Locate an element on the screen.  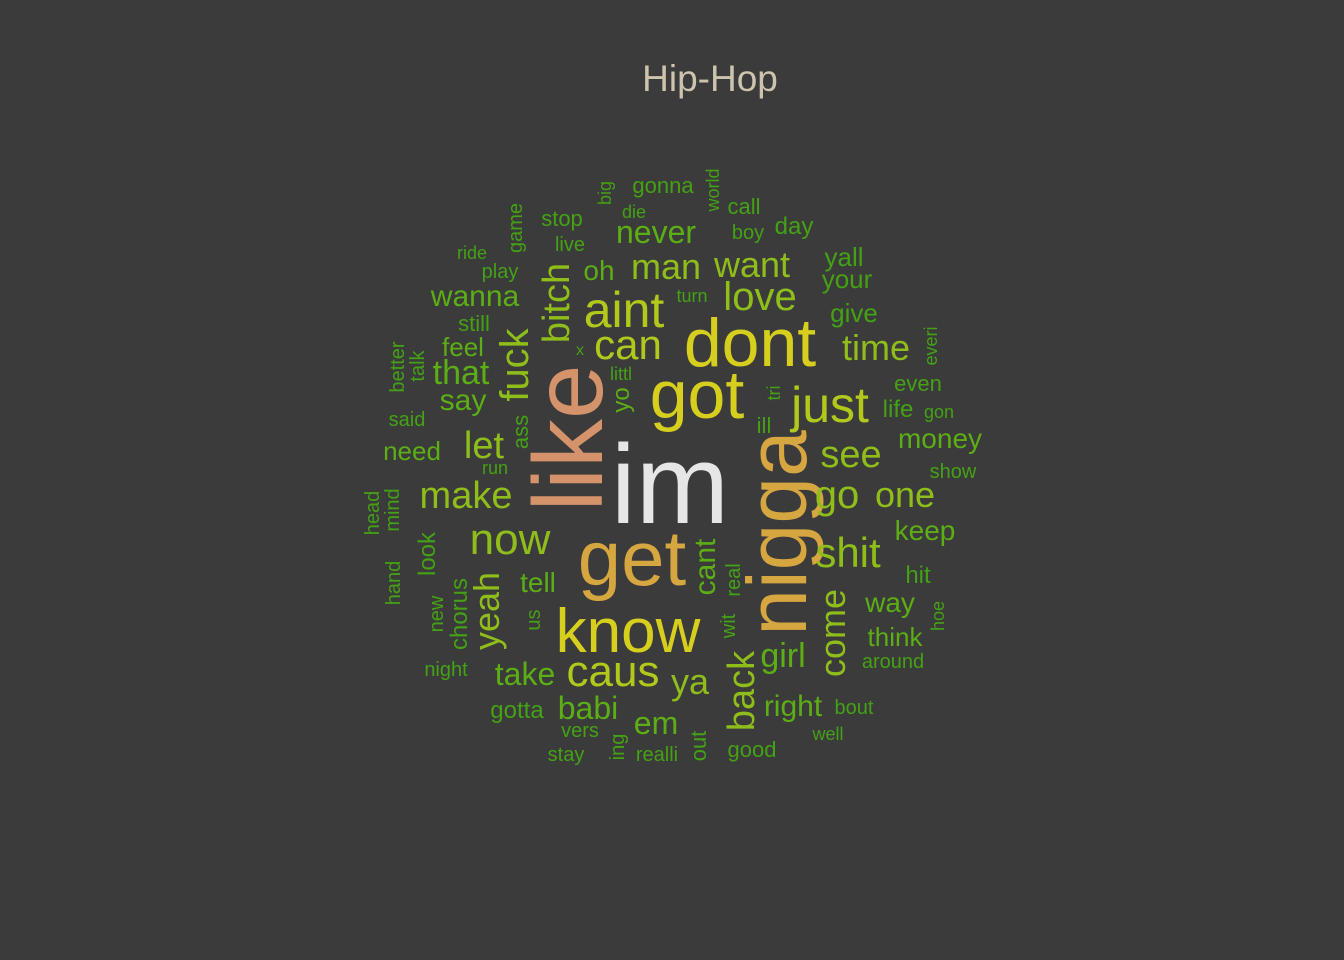
word: good is located at coordinates (752, 749).